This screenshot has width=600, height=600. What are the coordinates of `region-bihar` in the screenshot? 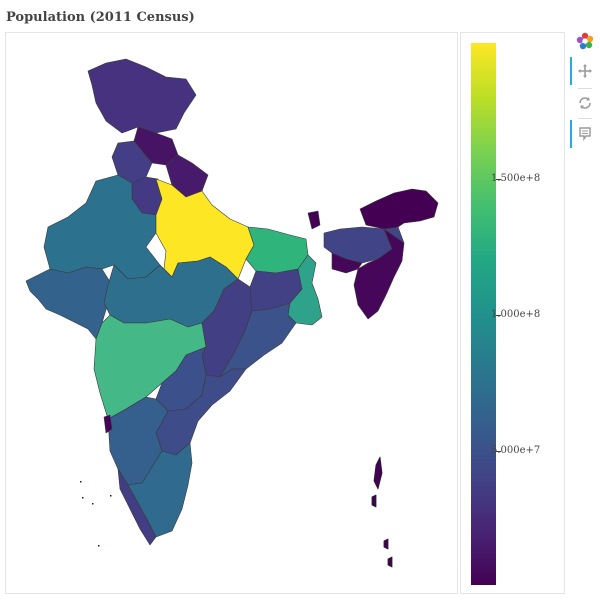 It's located at (277, 250).